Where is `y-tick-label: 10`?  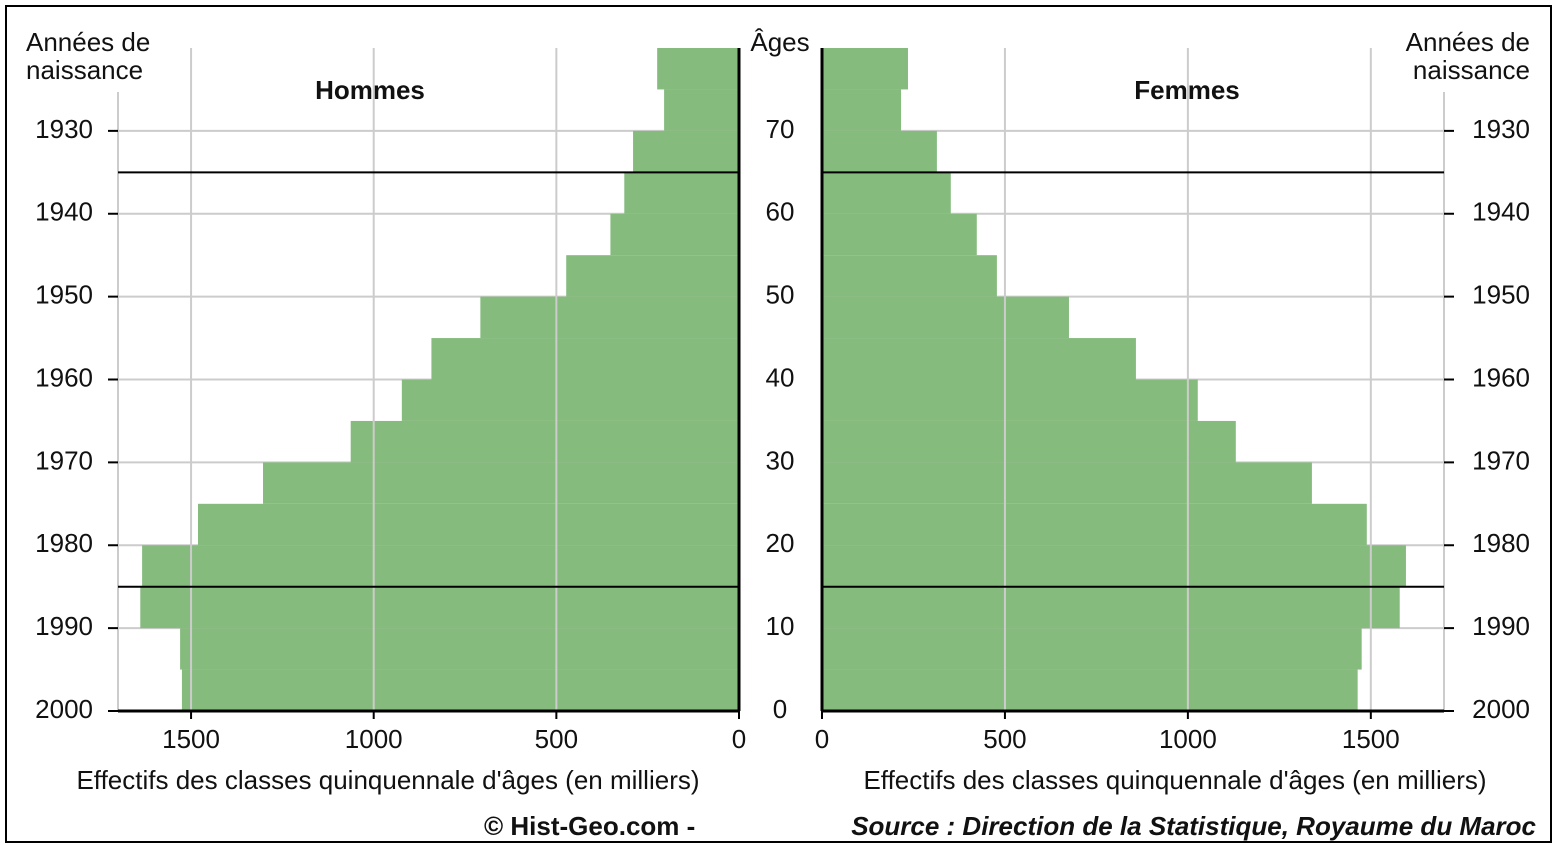 y-tick-label: 10 is located at coordinates (780, 626).